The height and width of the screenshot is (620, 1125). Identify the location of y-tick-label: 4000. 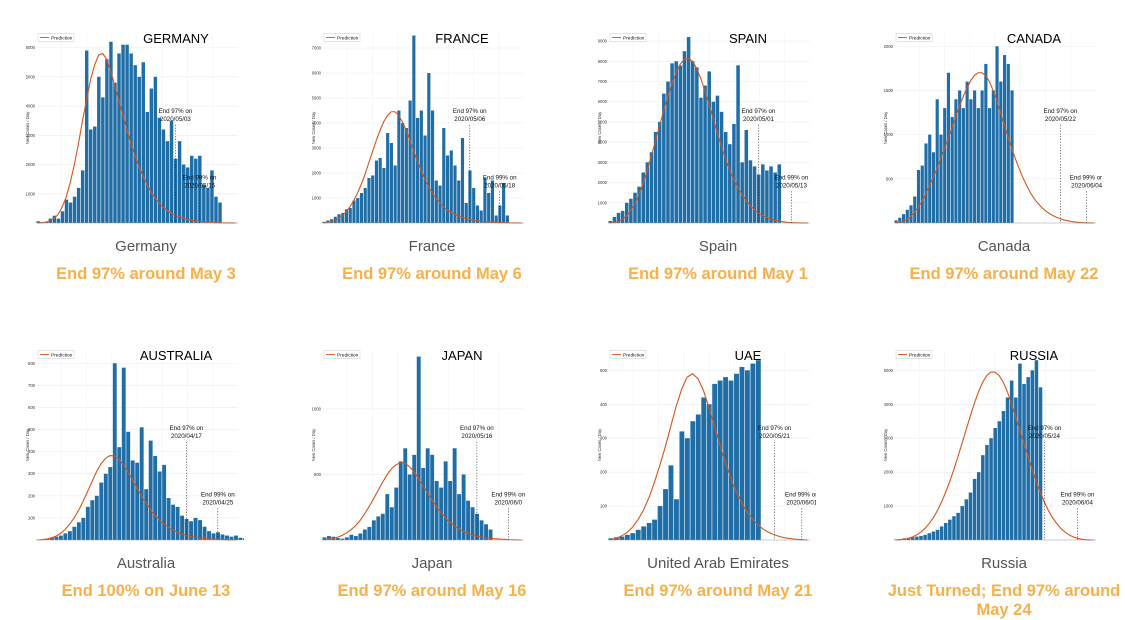
(889, 404).